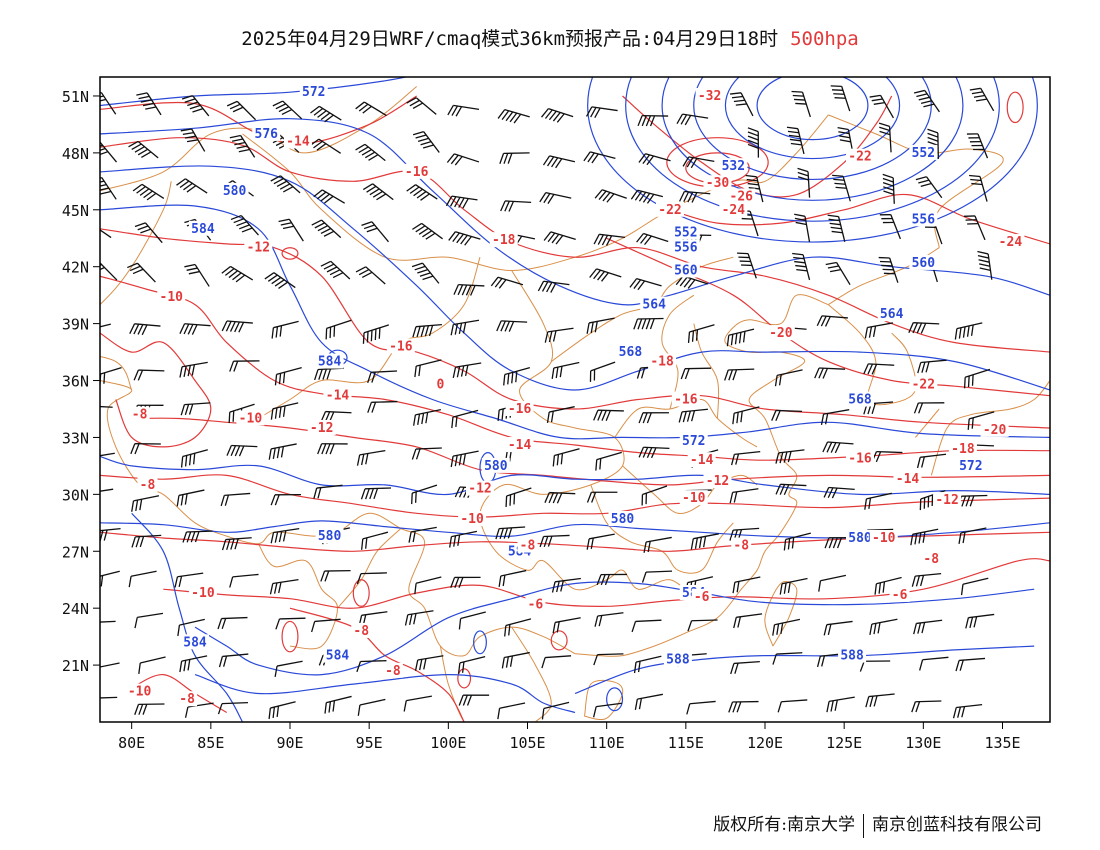  What do you see at coordinates (717, 481) in the screenshot?
I see `temperature-label: -12` at bounding box center [717, 481].